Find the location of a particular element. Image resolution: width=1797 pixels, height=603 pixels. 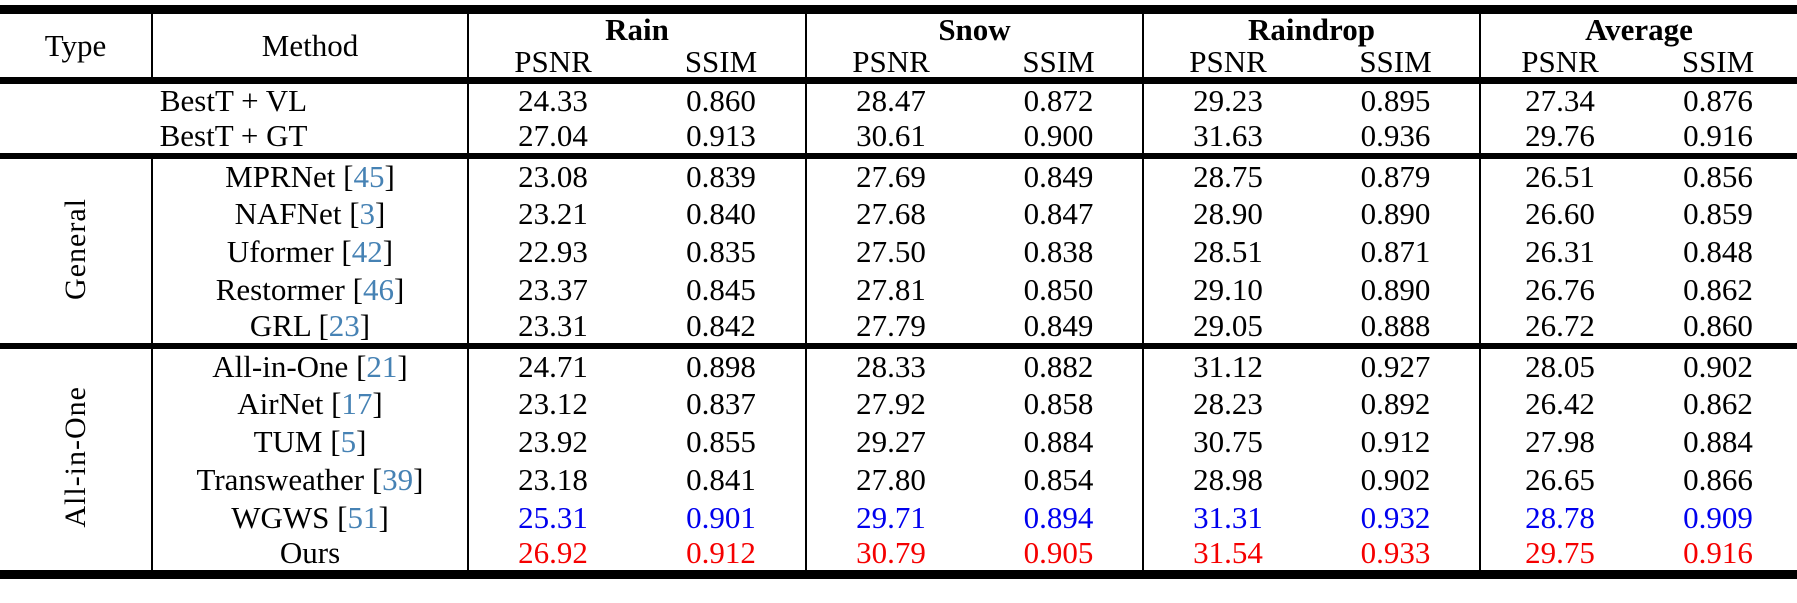

psnr-cell: 28.51 is located at coordinates (1227, 251).